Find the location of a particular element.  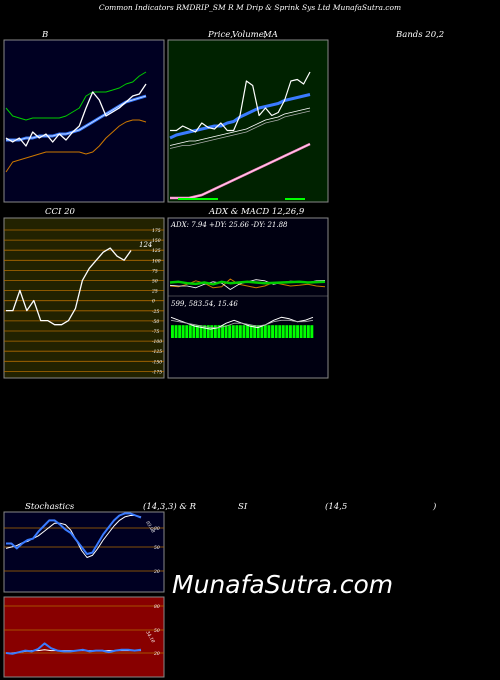

adx-values-text: ADX: 7.94 +DY: 25.66 -DY: 21.88 is located at coordinates (229, 225).